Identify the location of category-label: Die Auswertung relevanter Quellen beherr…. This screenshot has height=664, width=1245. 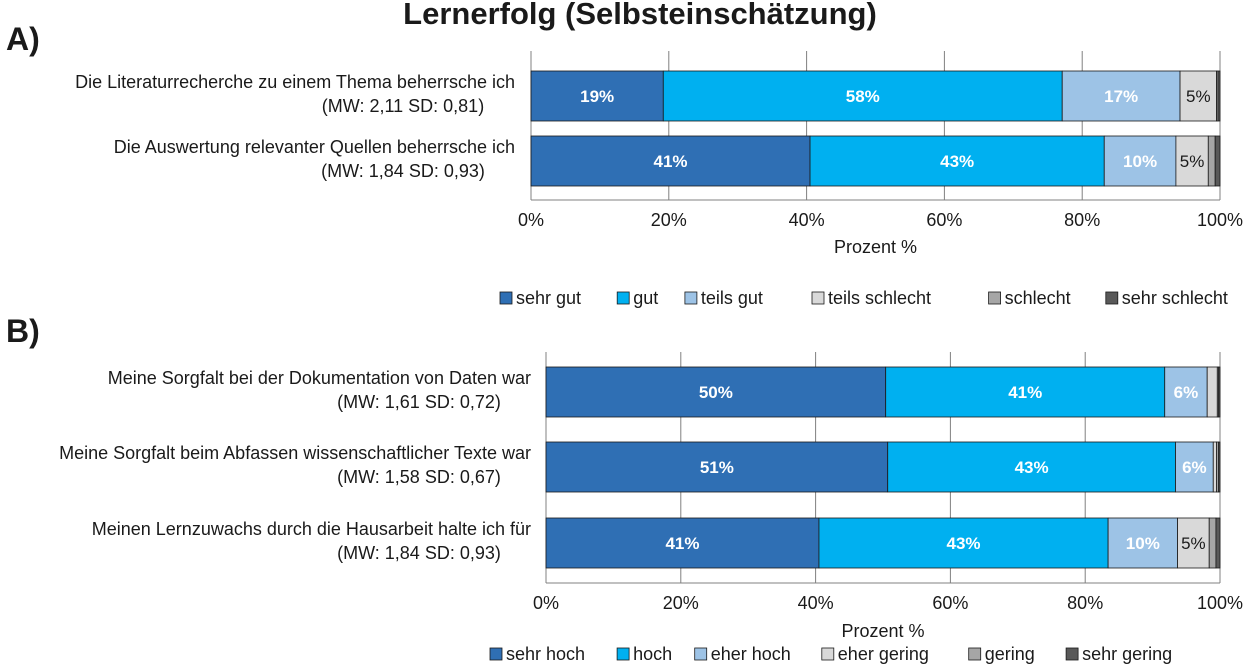
(314, 147).